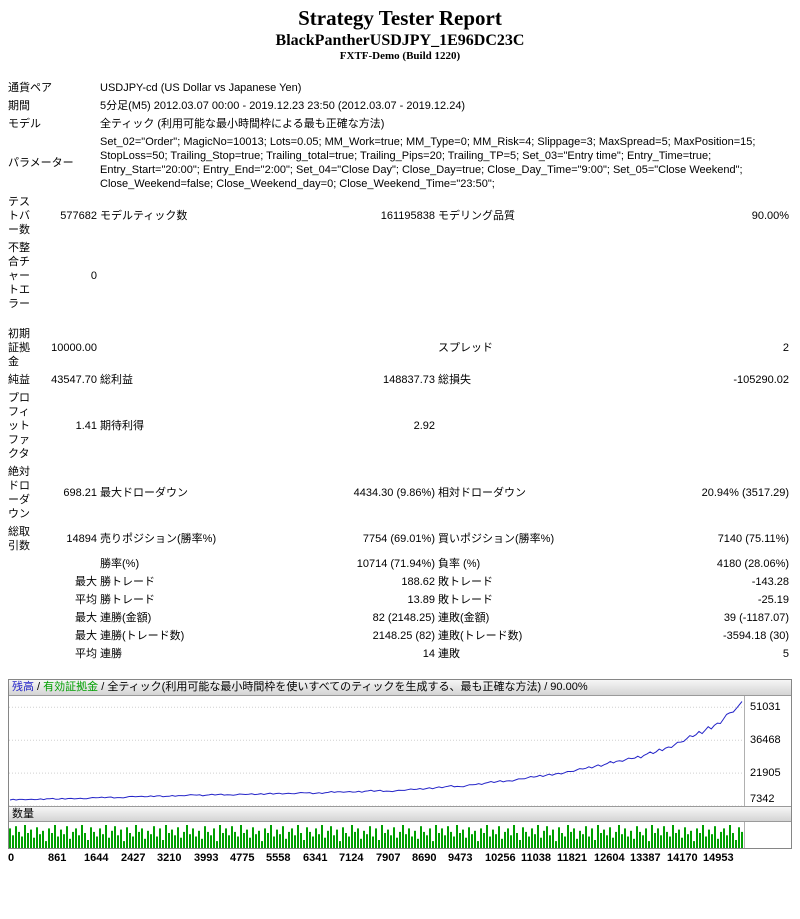  What do you see at coordinates (770, 216) in the screenshot?
I see `value-cell: 90.00%` at bounding box center [770, 216].